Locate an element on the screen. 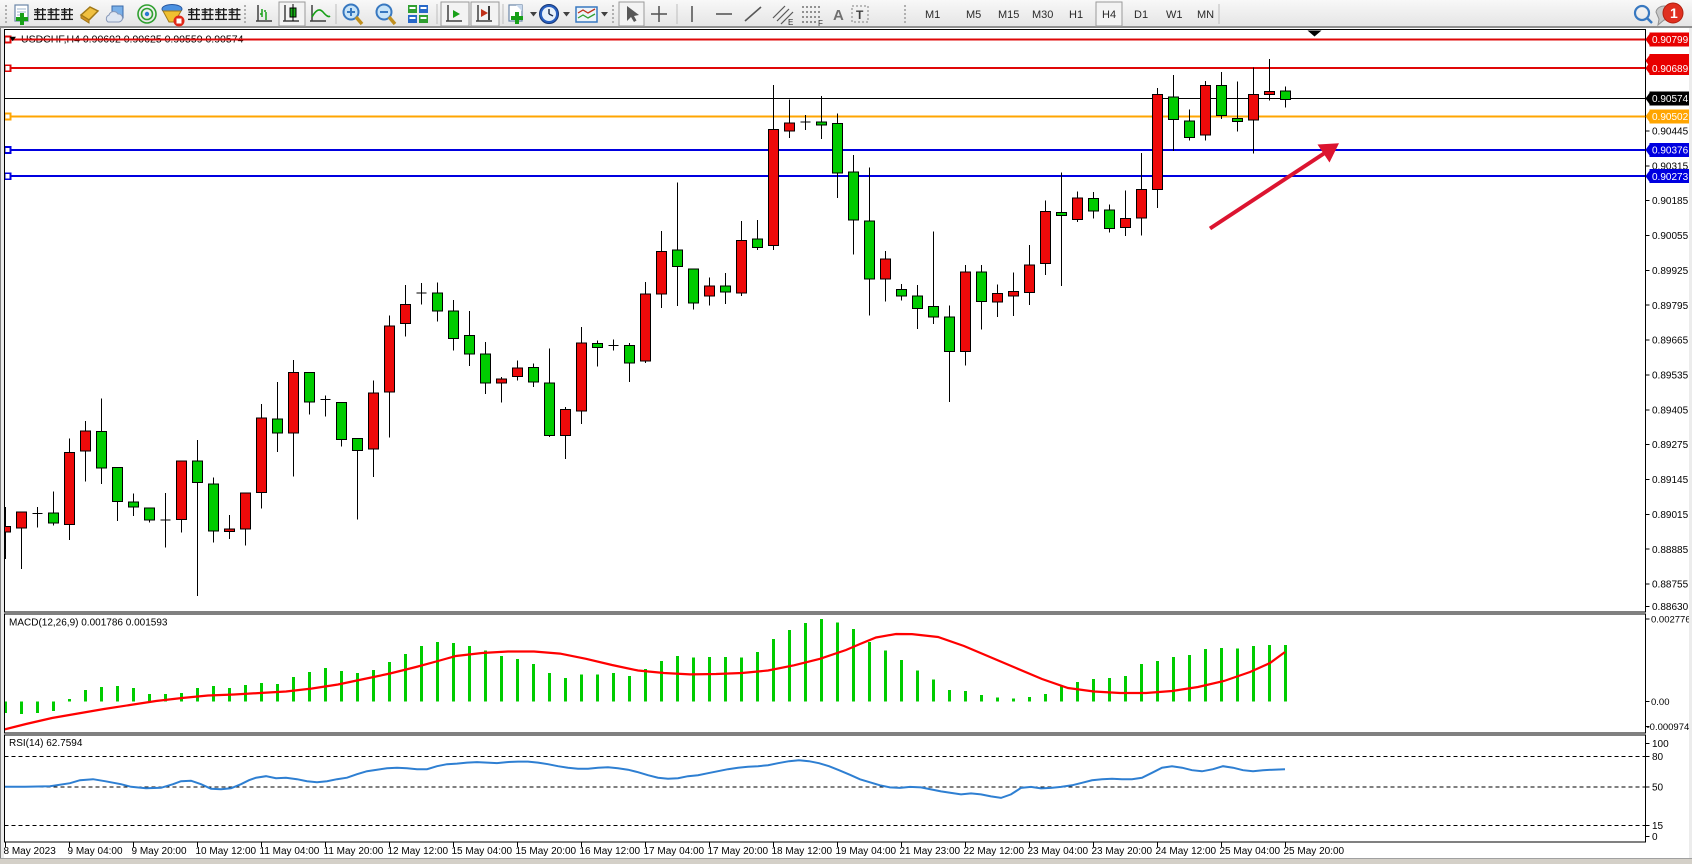 The height and width of the screenshot is (864, 1692). svg-text: 100 is located at coordinates (1660, 744).